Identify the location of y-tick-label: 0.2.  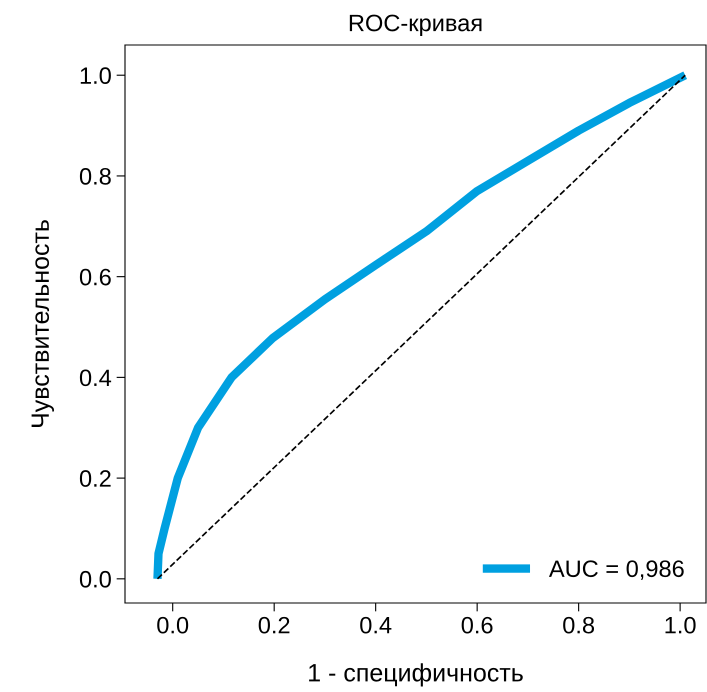
(95, 478).